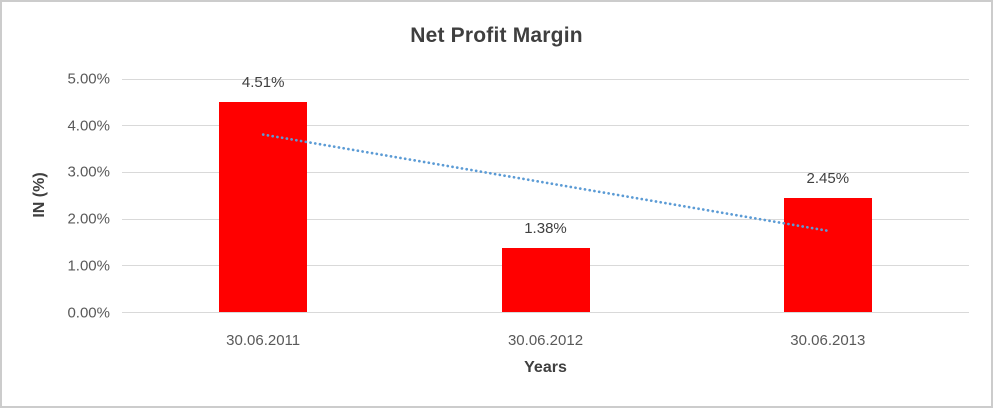 The width and height of the screenshot is (993, 408). What do you see at coordinates (828, 340) in the screenshot?
I see `x-tick-label: 30.06.2013` at bounding box center [828, 340].